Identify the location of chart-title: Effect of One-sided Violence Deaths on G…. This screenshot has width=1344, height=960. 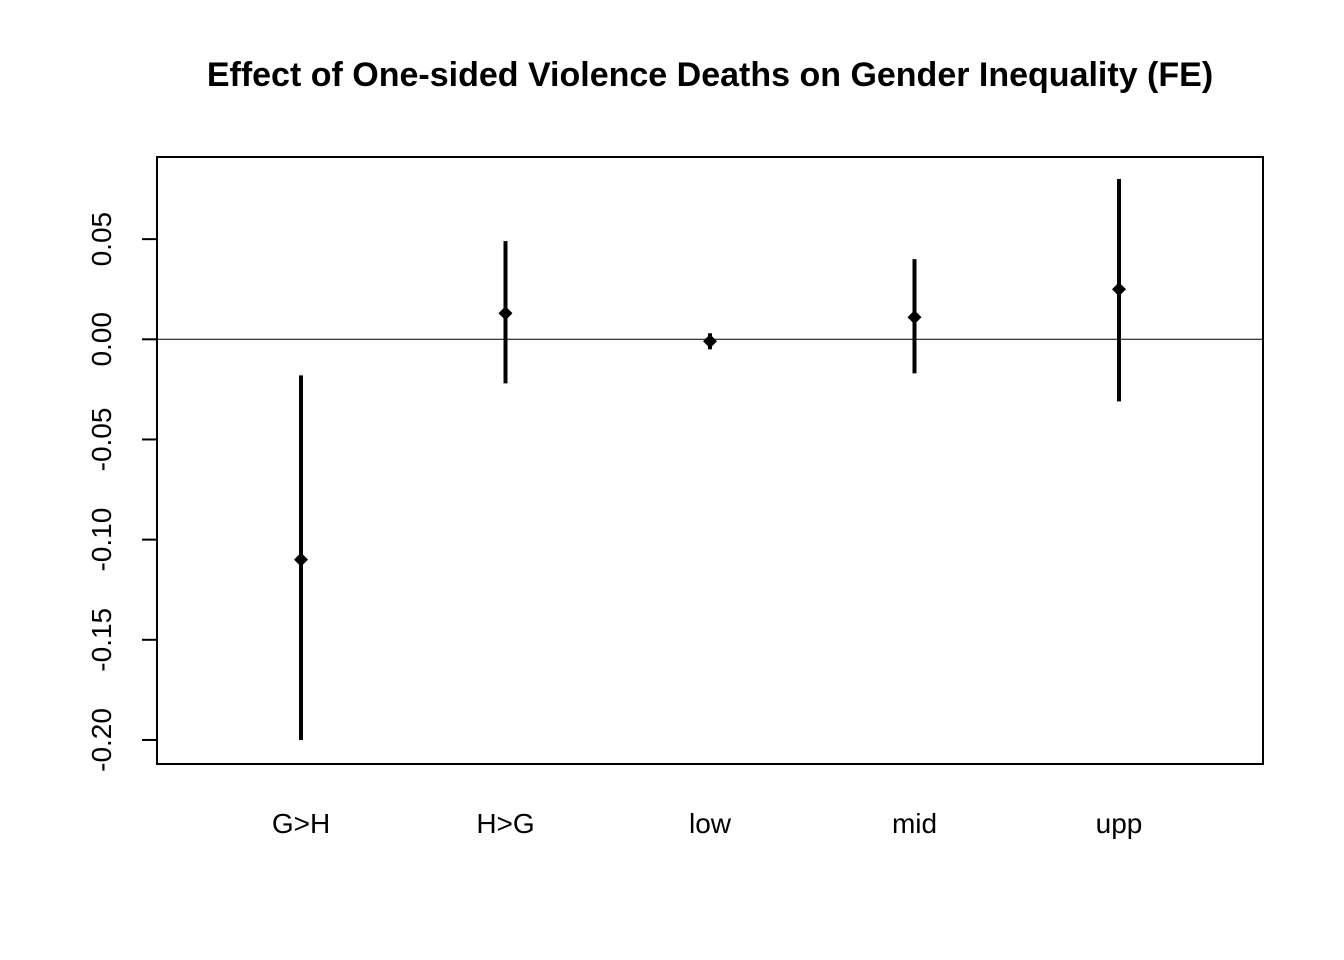
(710, 75).